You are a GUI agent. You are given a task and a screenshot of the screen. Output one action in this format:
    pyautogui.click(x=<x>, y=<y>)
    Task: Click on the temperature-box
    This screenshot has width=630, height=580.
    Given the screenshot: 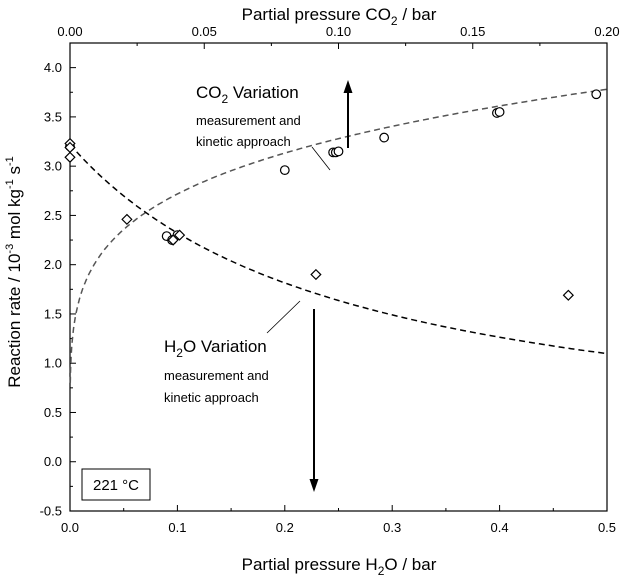 What is the action you would take?
    pyautogui.click(x=116, y=484)
    